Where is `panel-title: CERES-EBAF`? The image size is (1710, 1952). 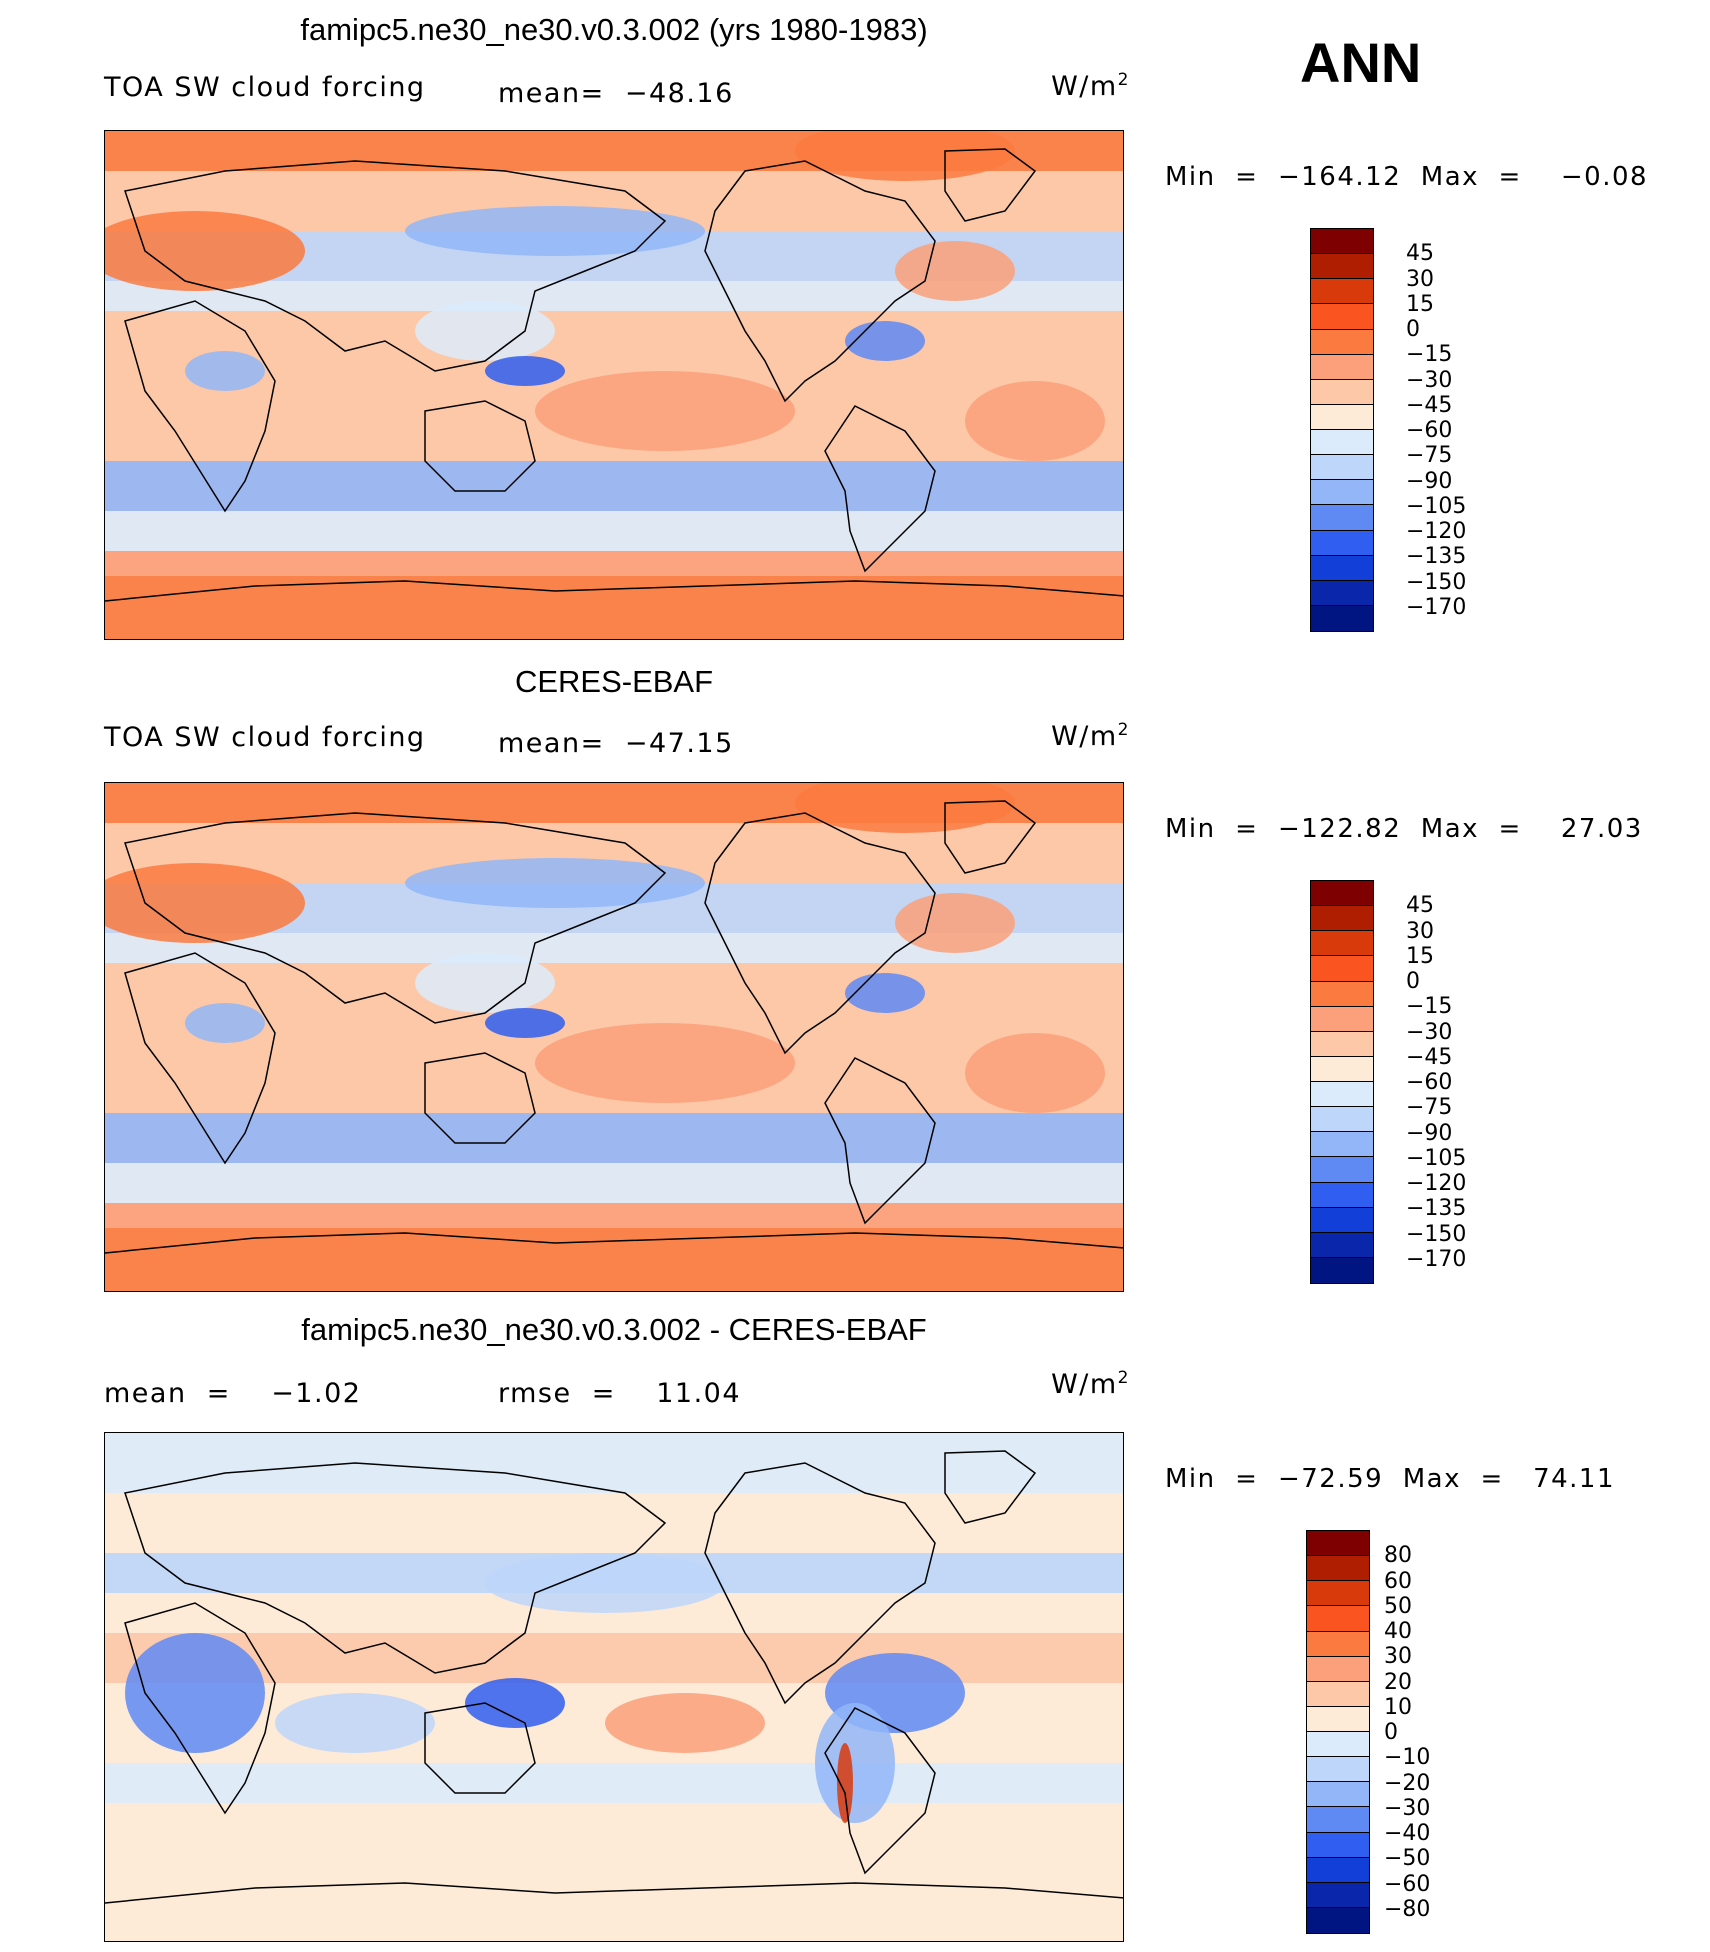 panel-title: CERES-EBAF is located at coordinates (614, 681).